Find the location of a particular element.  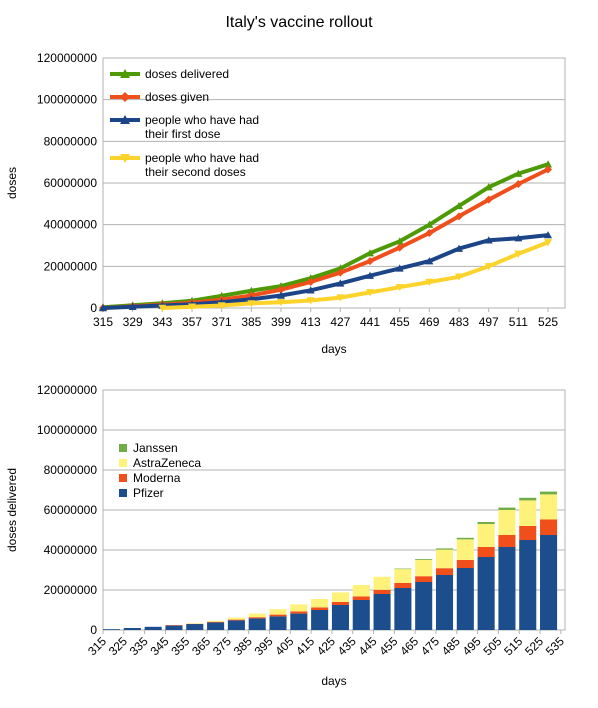

y-tick-label: 60000000 is located at coordinates (71, 510).